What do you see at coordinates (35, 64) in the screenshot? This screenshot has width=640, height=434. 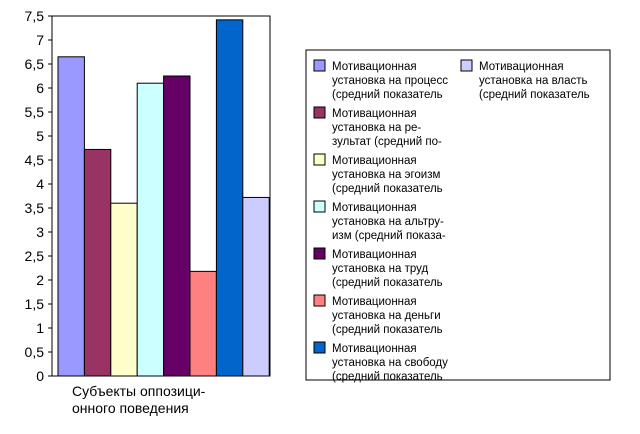 I see `y-tick-label: 6,5` at bounding box center [35, 64].